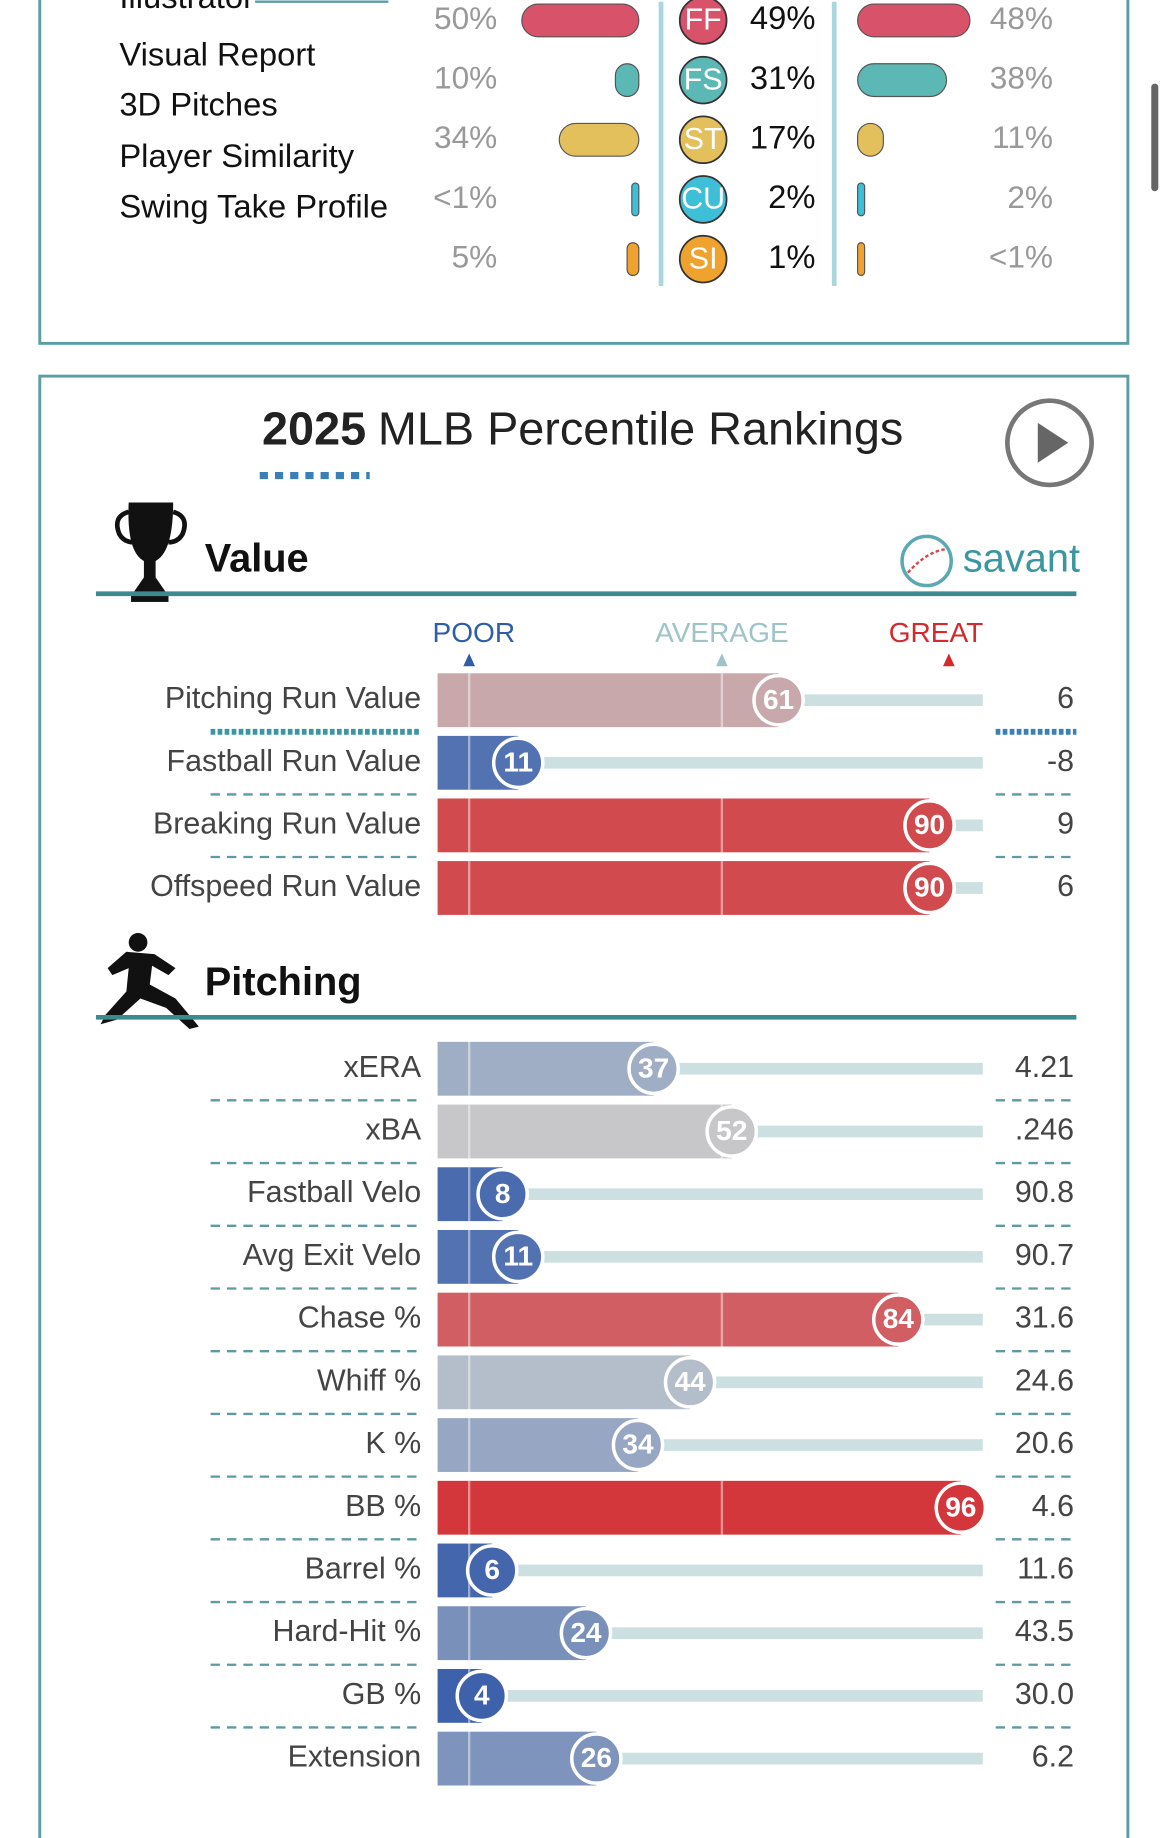 The image size is (1170, 1838). I want to click on title-year: 2025, so click(314, 429).